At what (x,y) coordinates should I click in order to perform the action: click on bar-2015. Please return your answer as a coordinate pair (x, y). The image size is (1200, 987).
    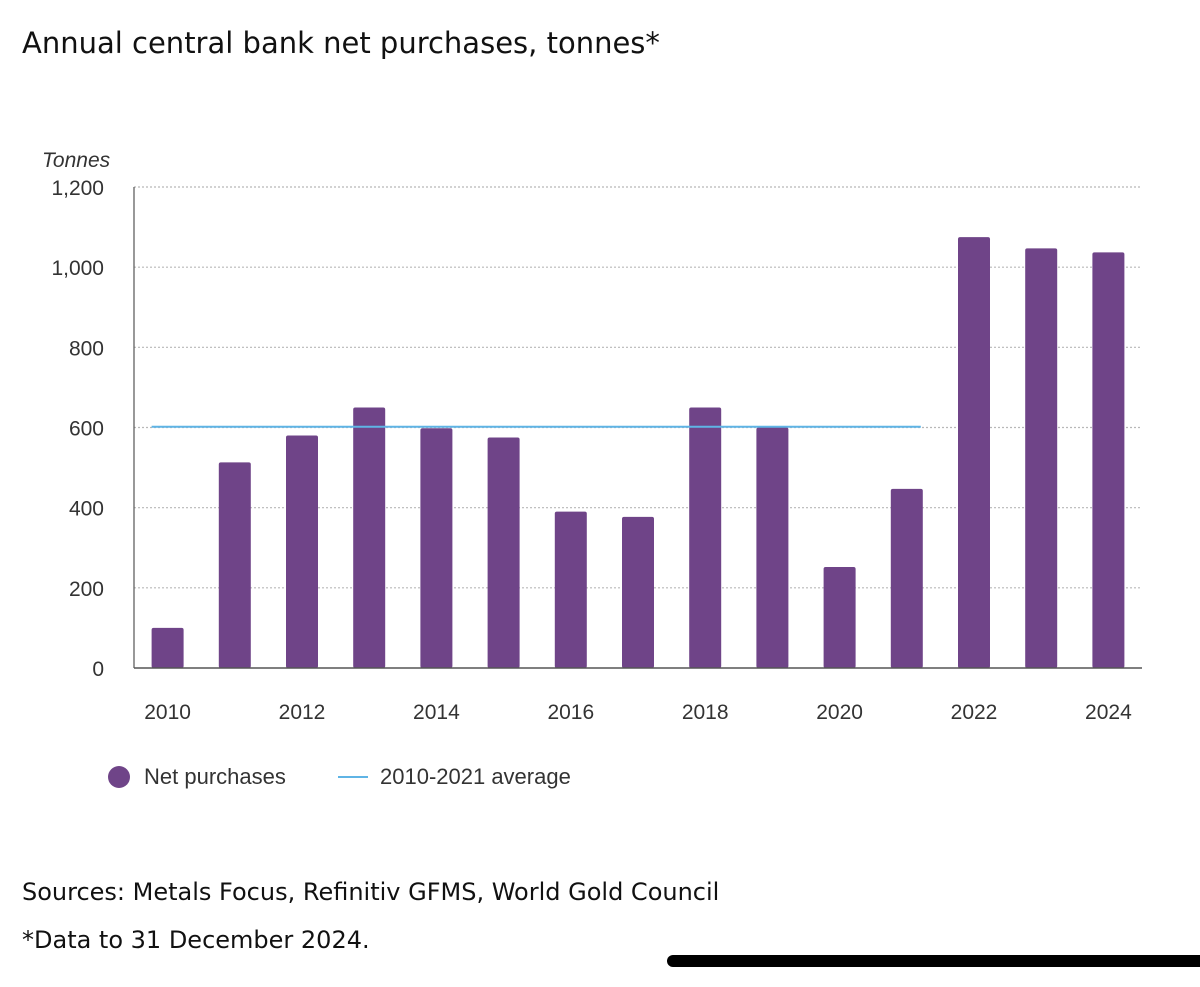
    Looking at the image, I should click on (503, 552).